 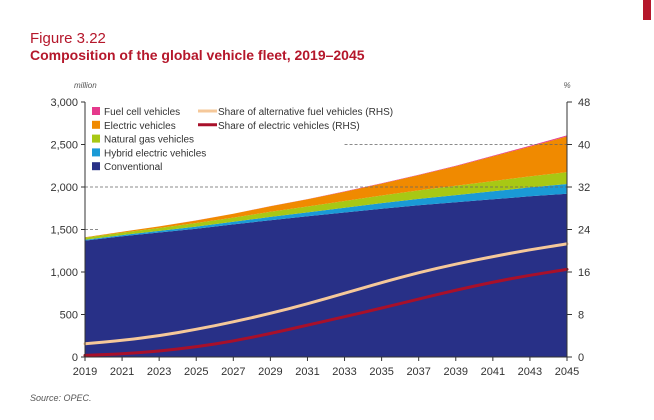 What do you see at coordinates (567, 372) in the screenshot?
I see `x-tick-label: 2045` at bounding box center [567, 372].